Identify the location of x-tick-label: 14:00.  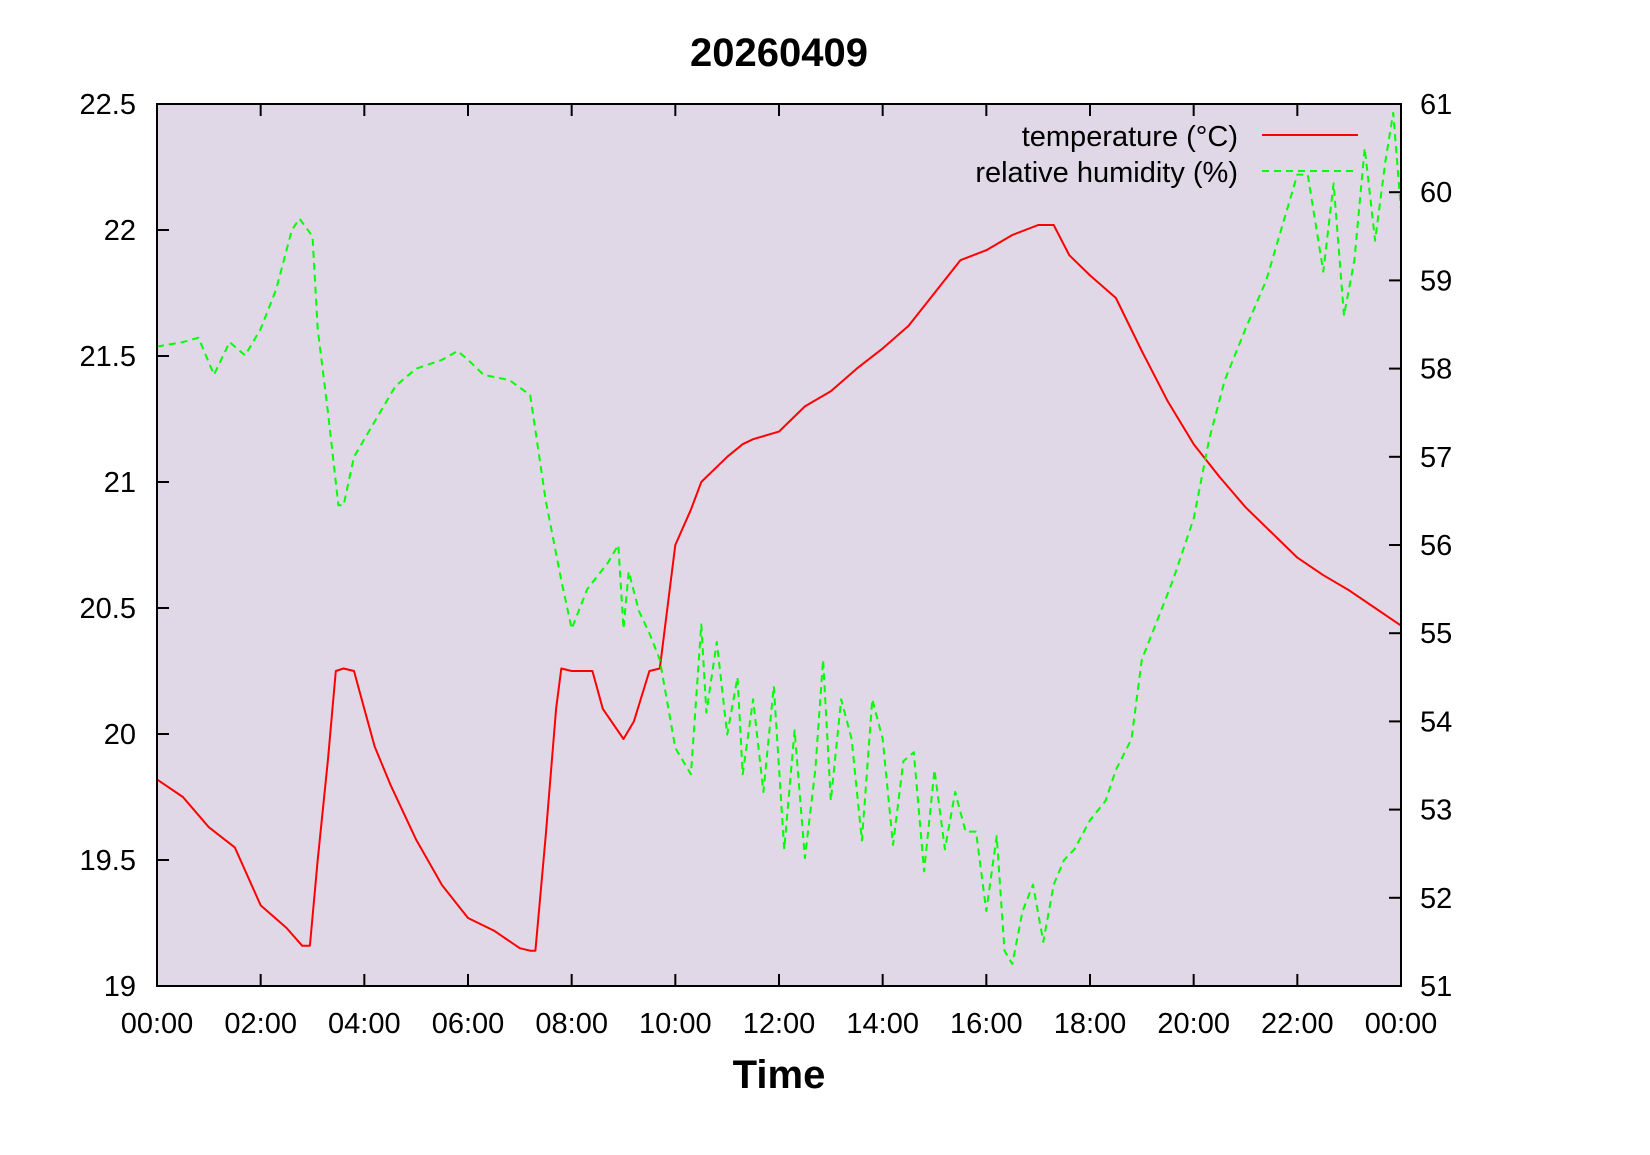
(882, 1024).